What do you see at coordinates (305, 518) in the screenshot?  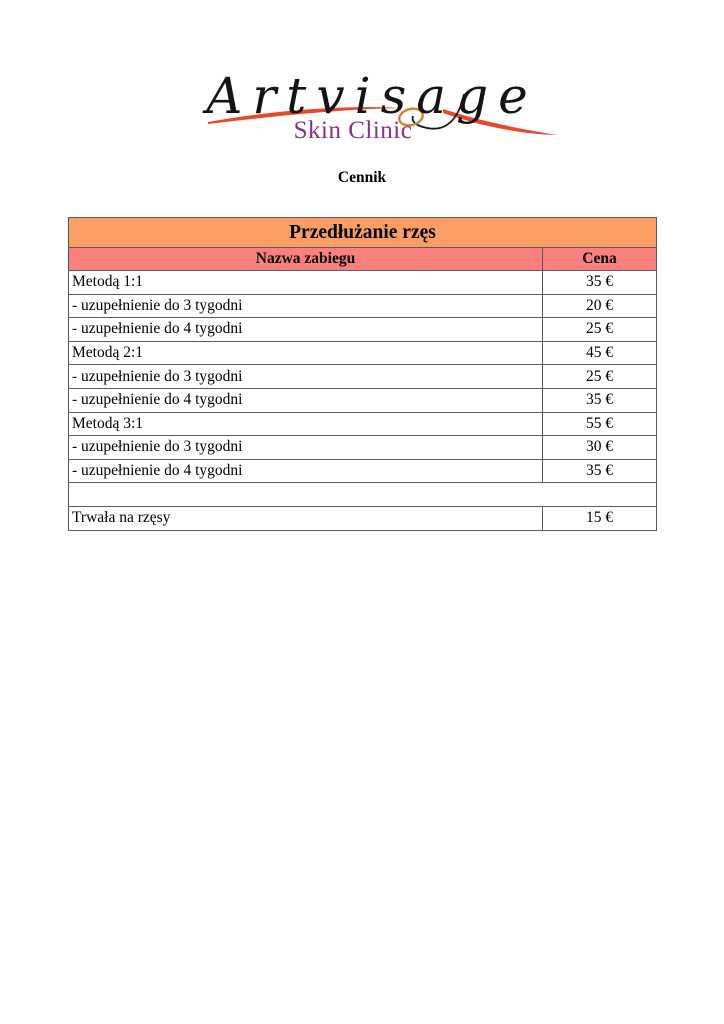 I see `service-name-cell: Trwała na rzęsy` at bounding box center [305, 518].